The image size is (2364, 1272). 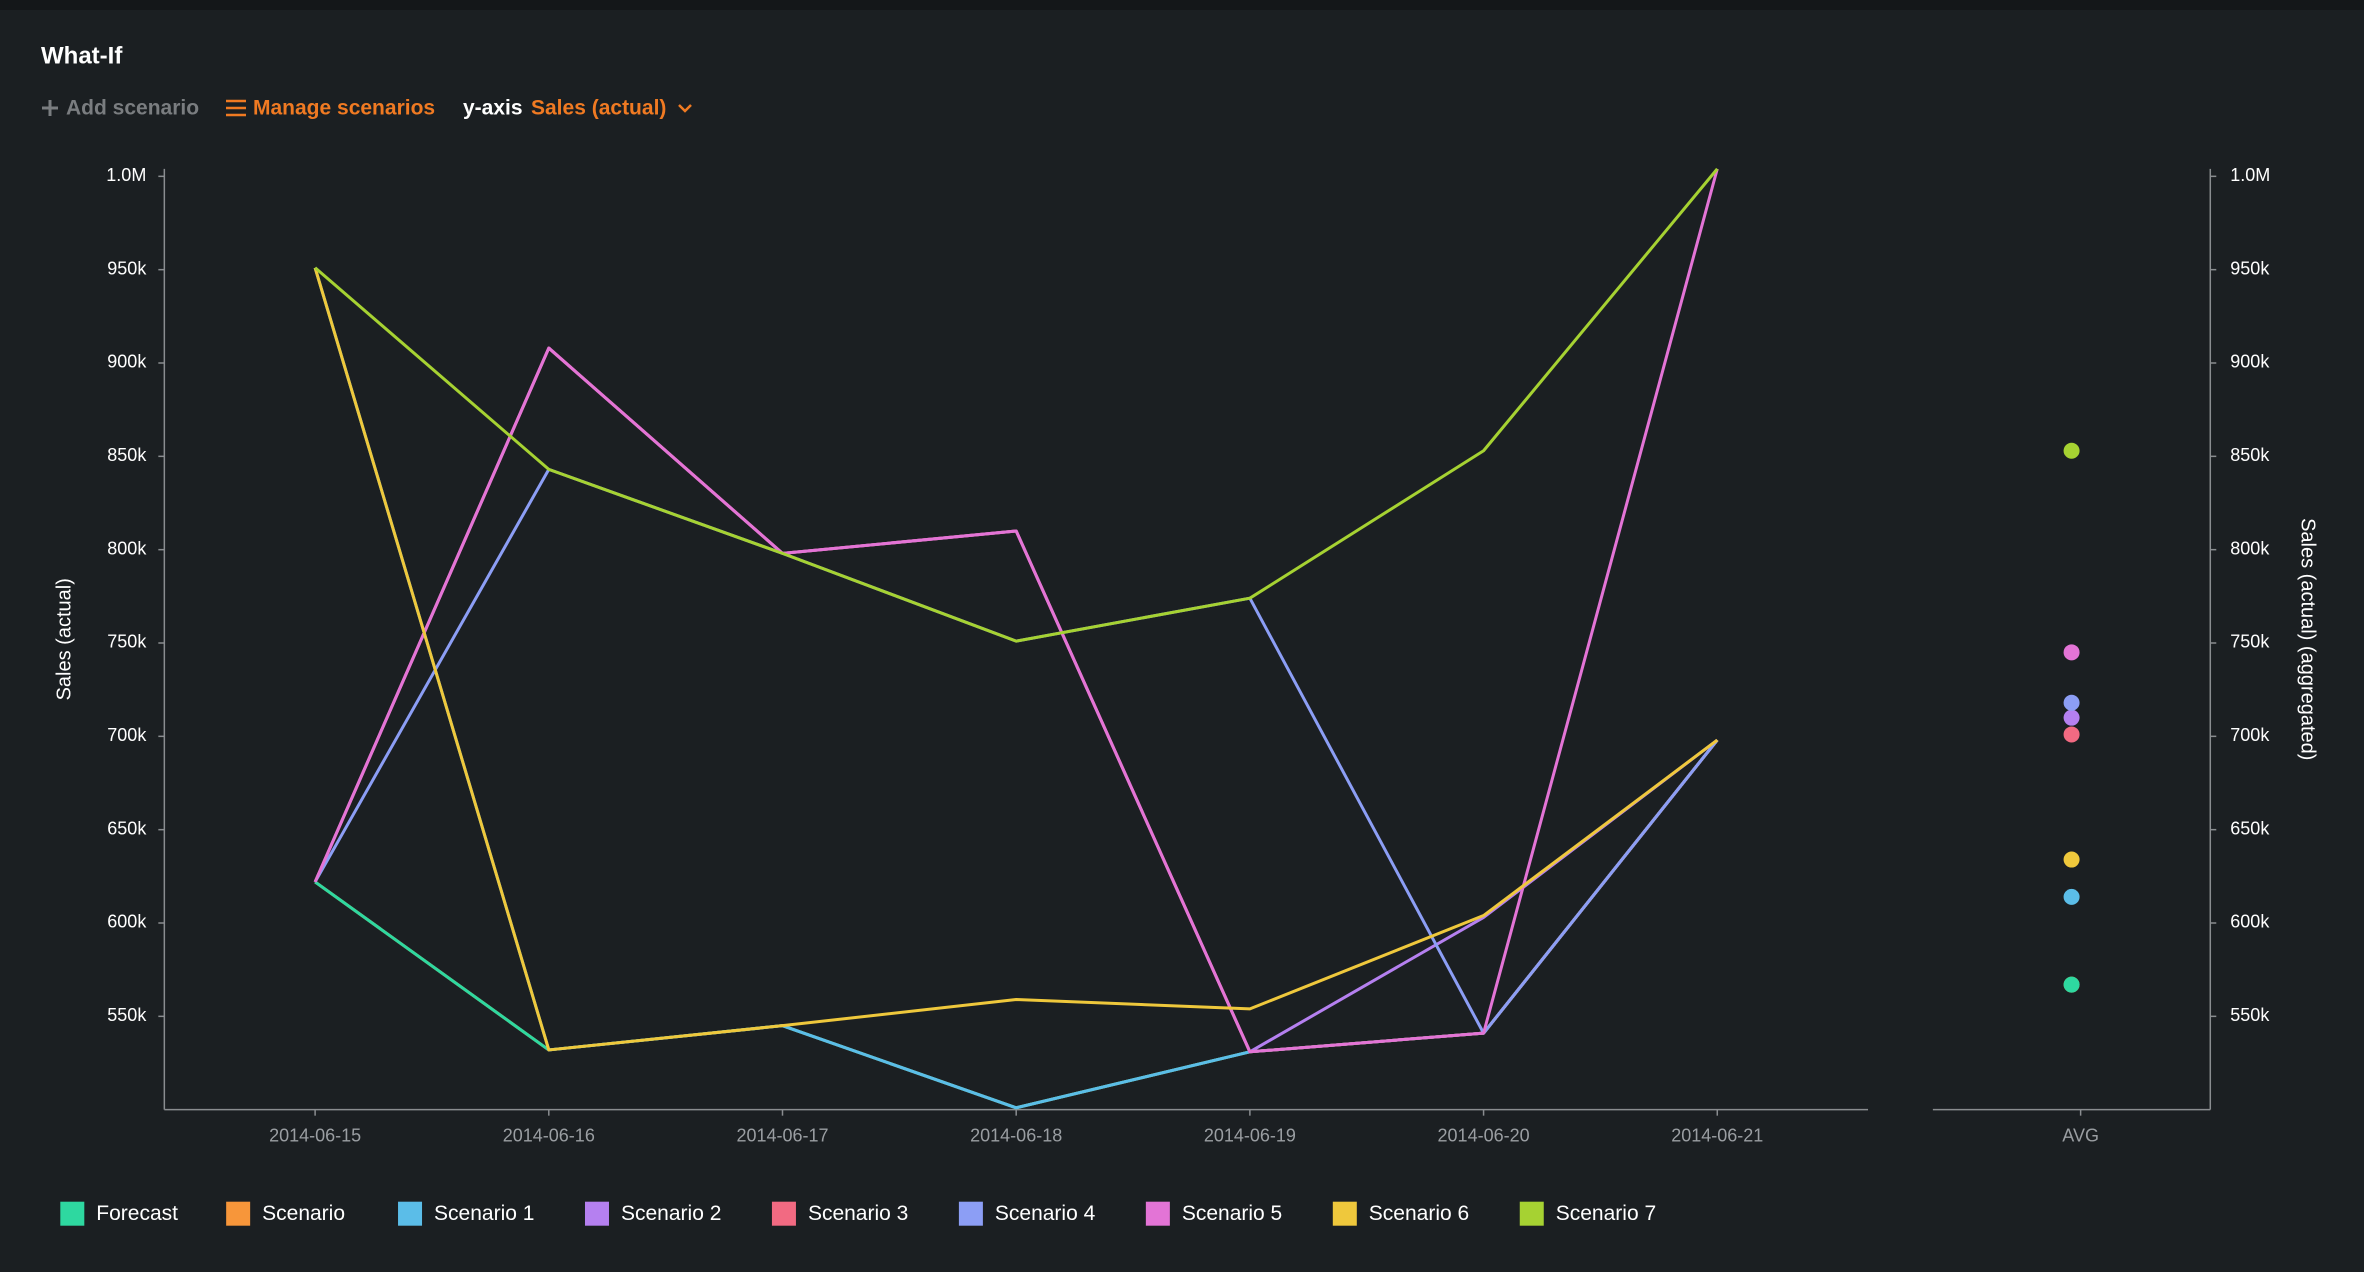 What do you see at coordinates (2250, 548) in the screenshot?
I see `y2-tick-label: 800k` at bounding box center [2250, 548].